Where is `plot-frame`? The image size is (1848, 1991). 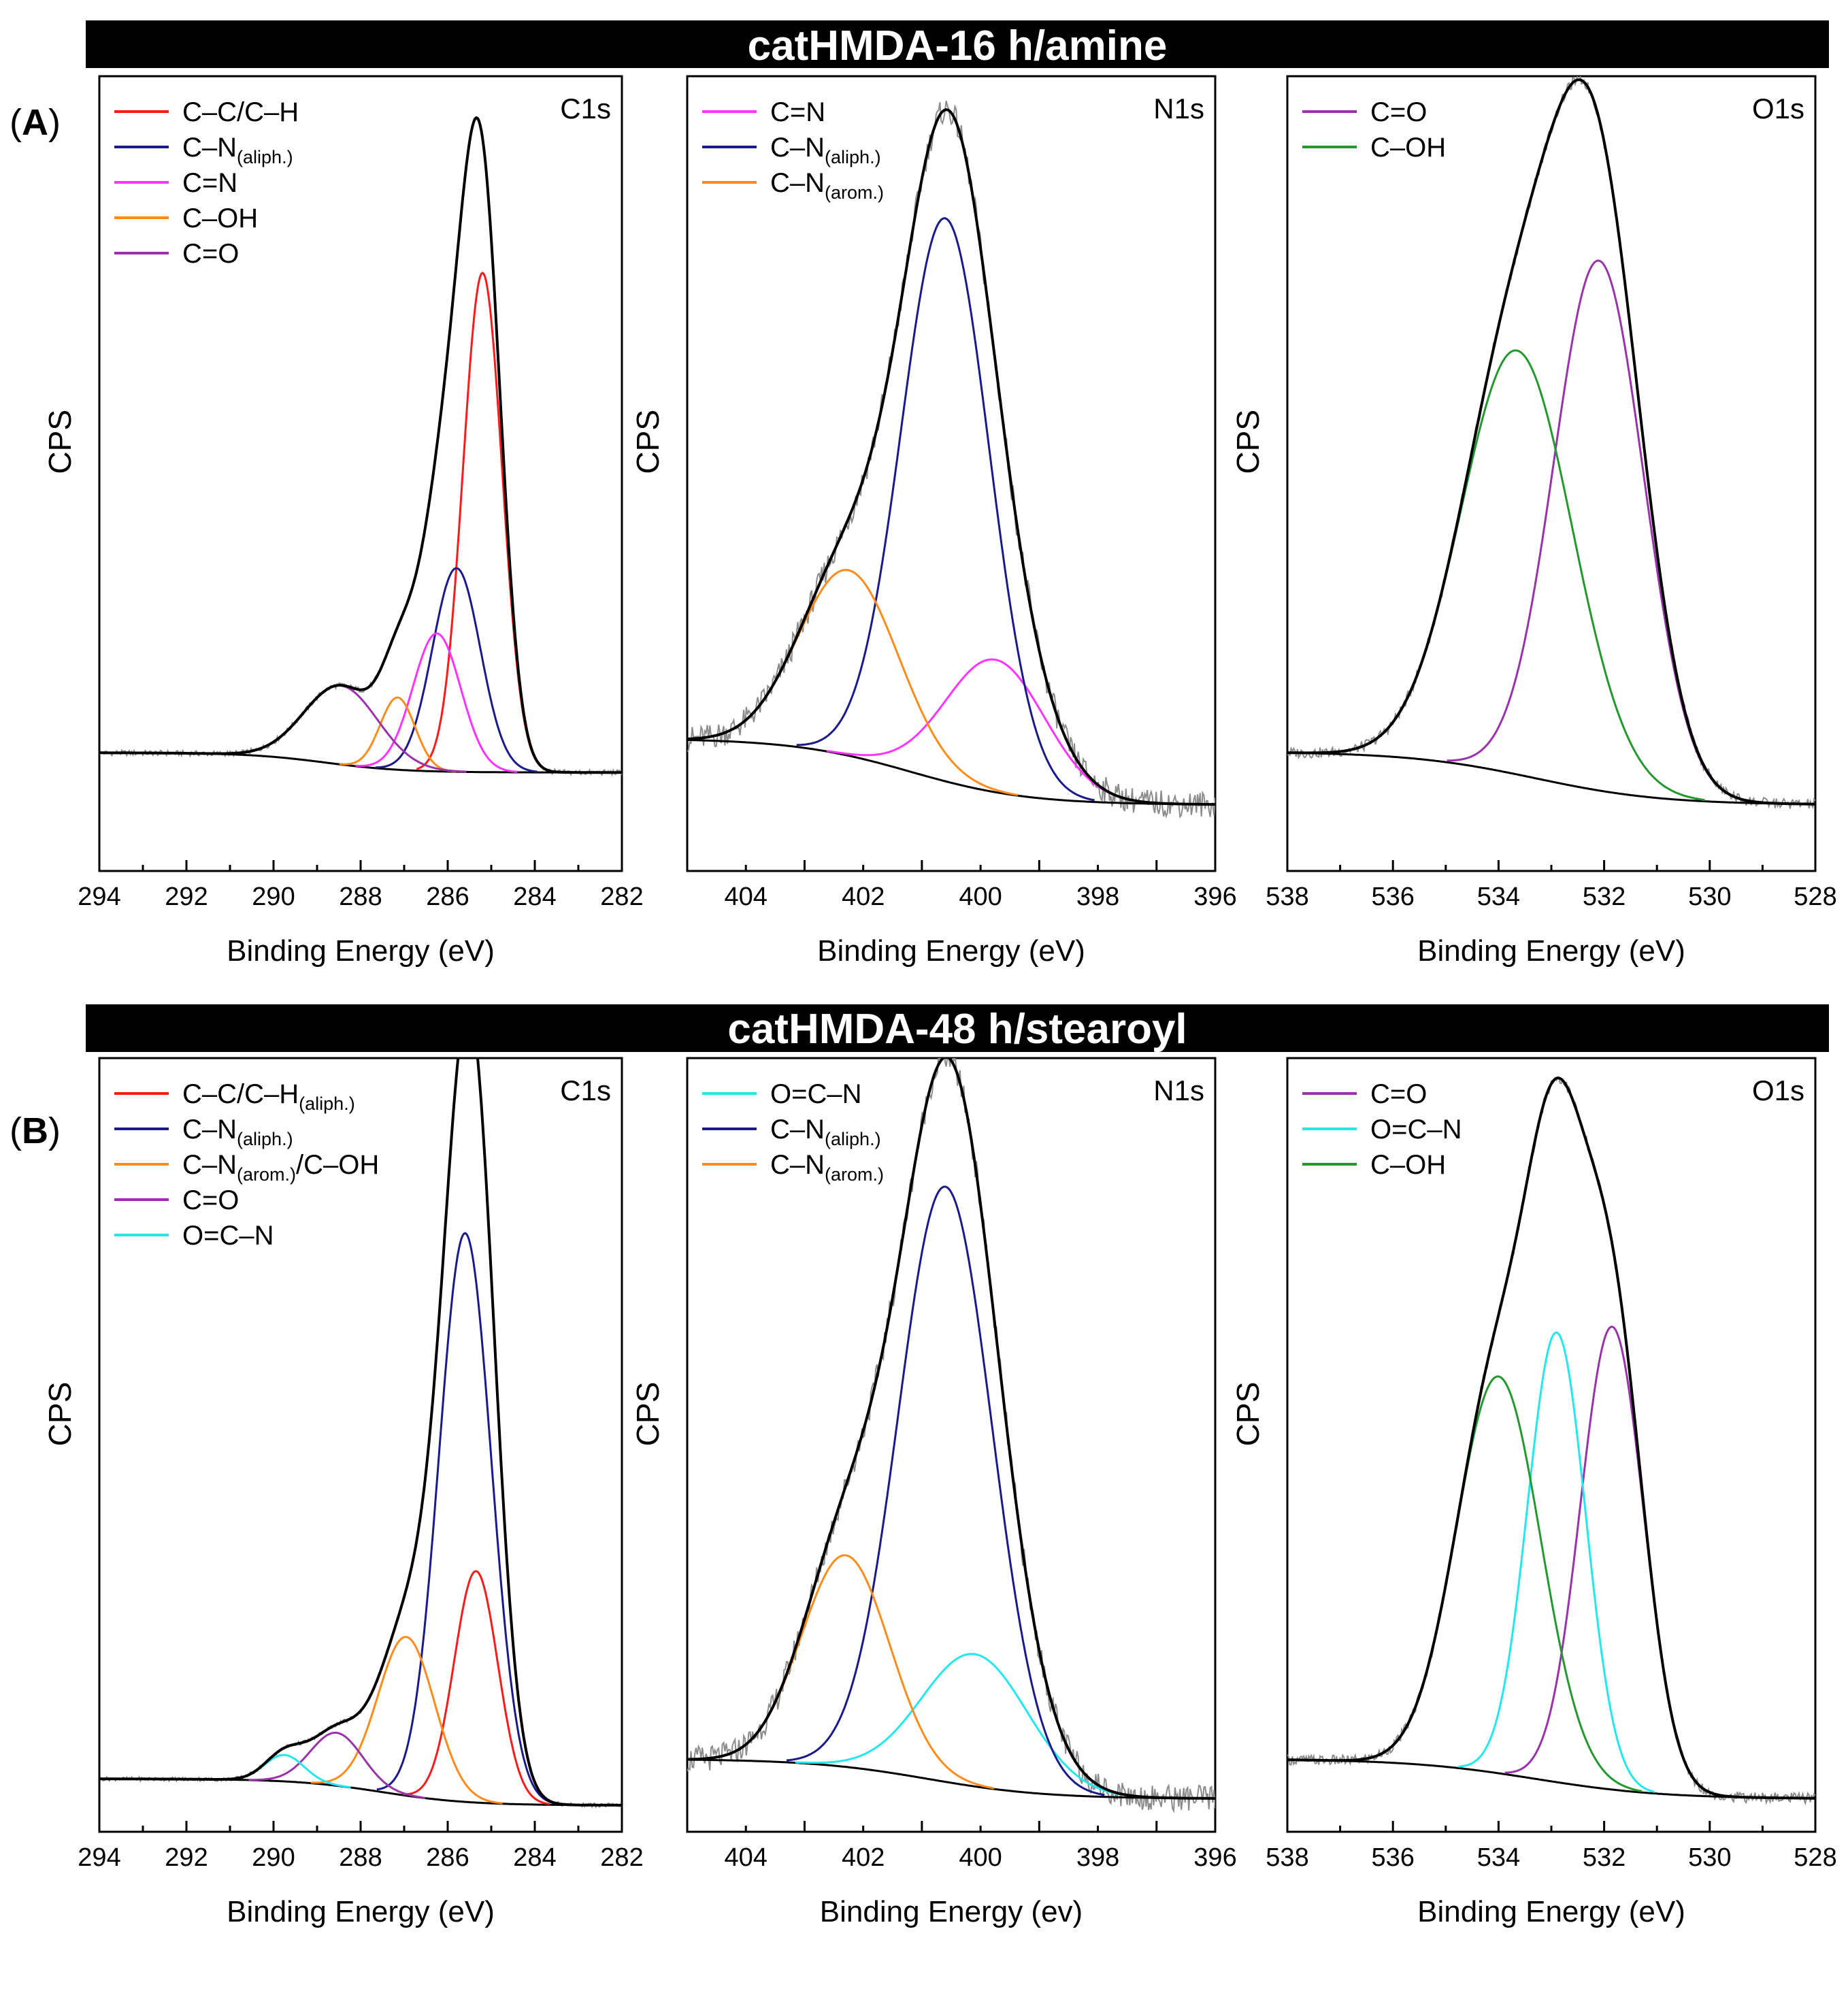
plot-frame is located at coordinates (952, 1445).